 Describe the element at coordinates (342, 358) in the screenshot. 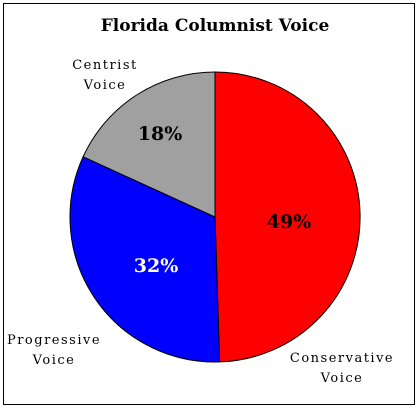

I see `category-label-line: Conservative` at that location.